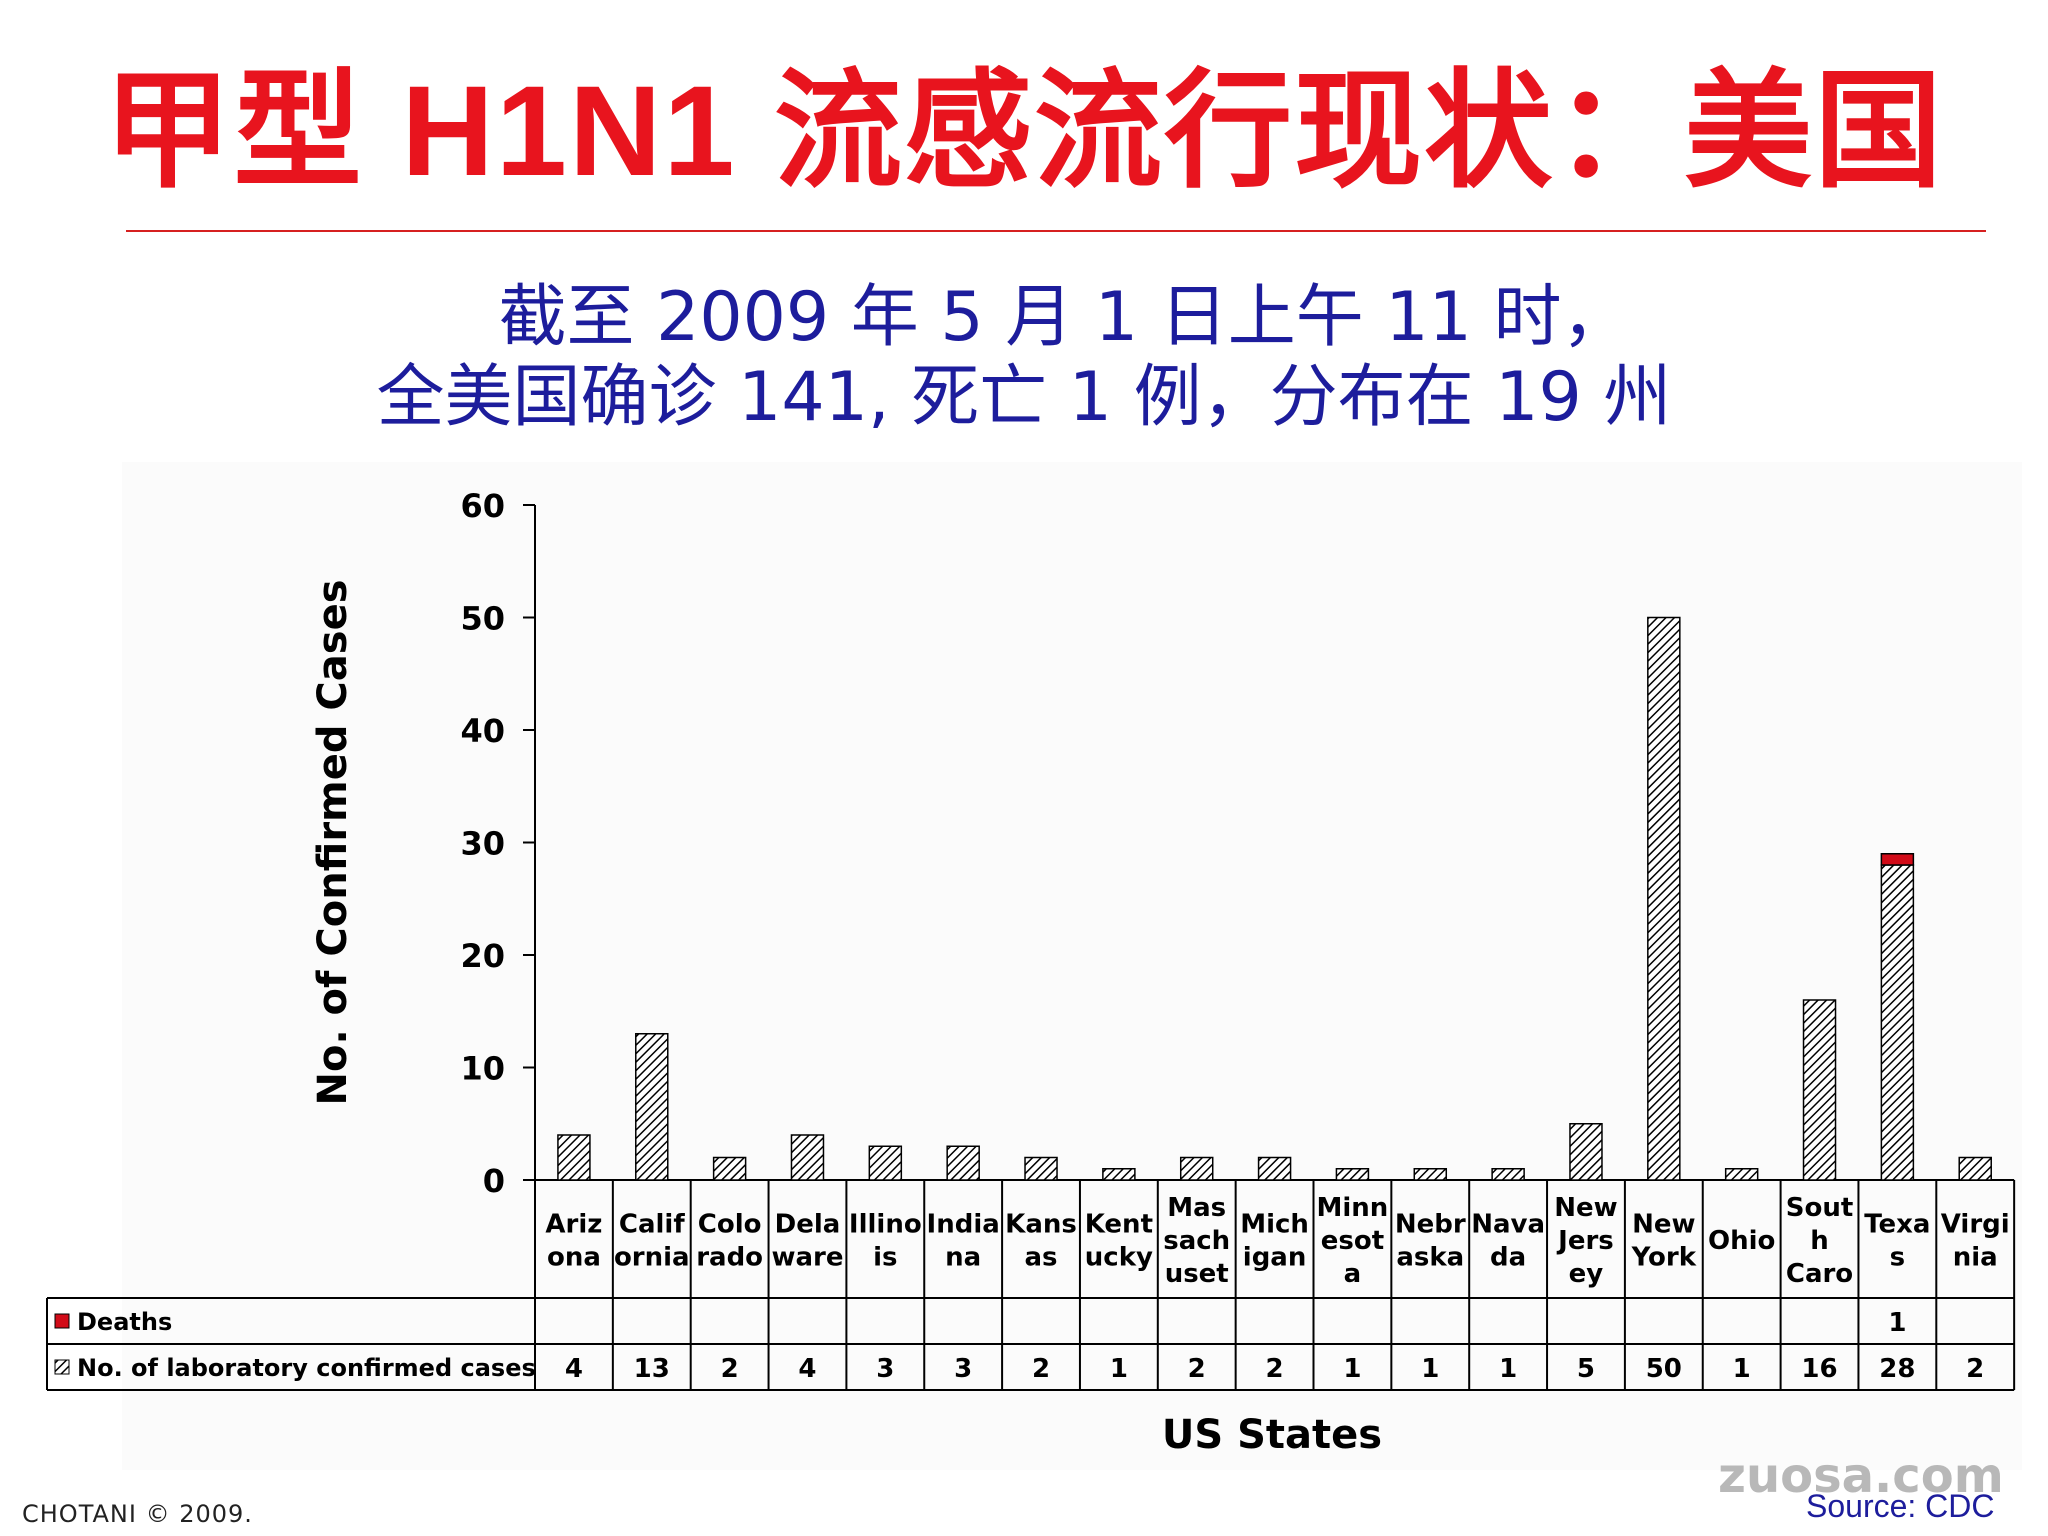  I want to click on bar-cases-massachusetts, so click(1196, 1168).